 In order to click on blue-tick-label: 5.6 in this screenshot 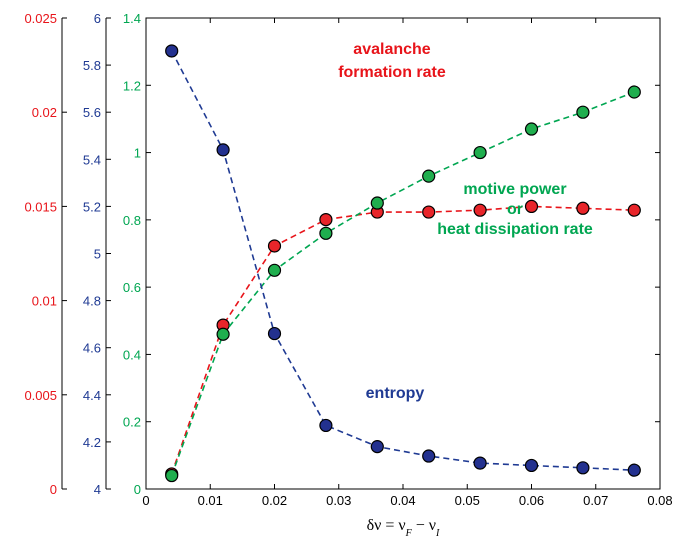, I will do `click(92, 112)`.